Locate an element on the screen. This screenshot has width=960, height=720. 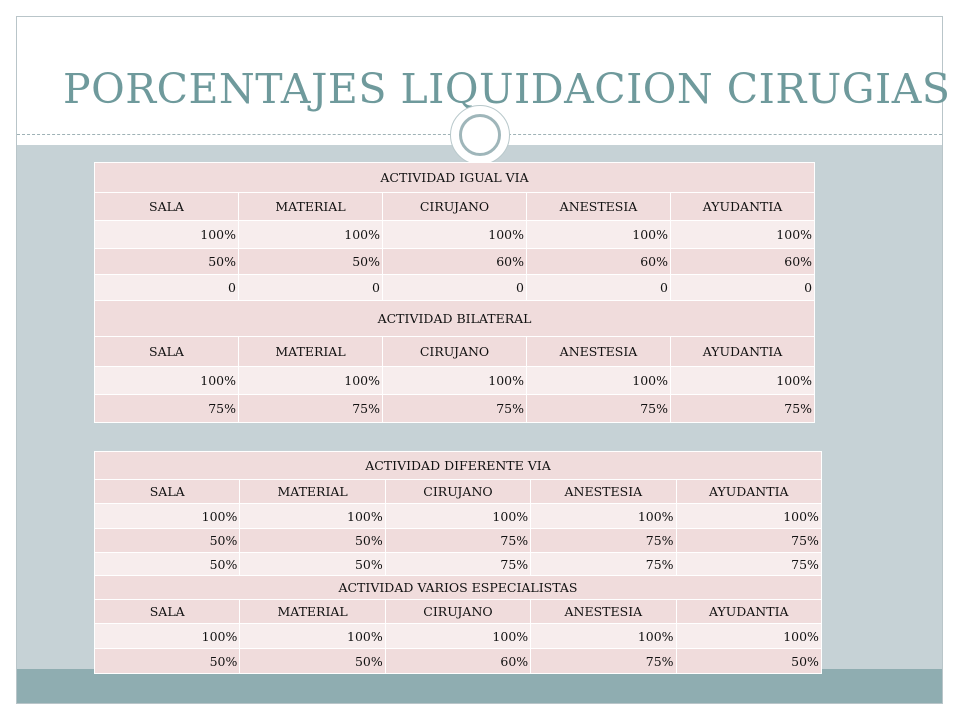
table-row: 50% 50% 60% 75% 50% is located at coordinates (457, 661).